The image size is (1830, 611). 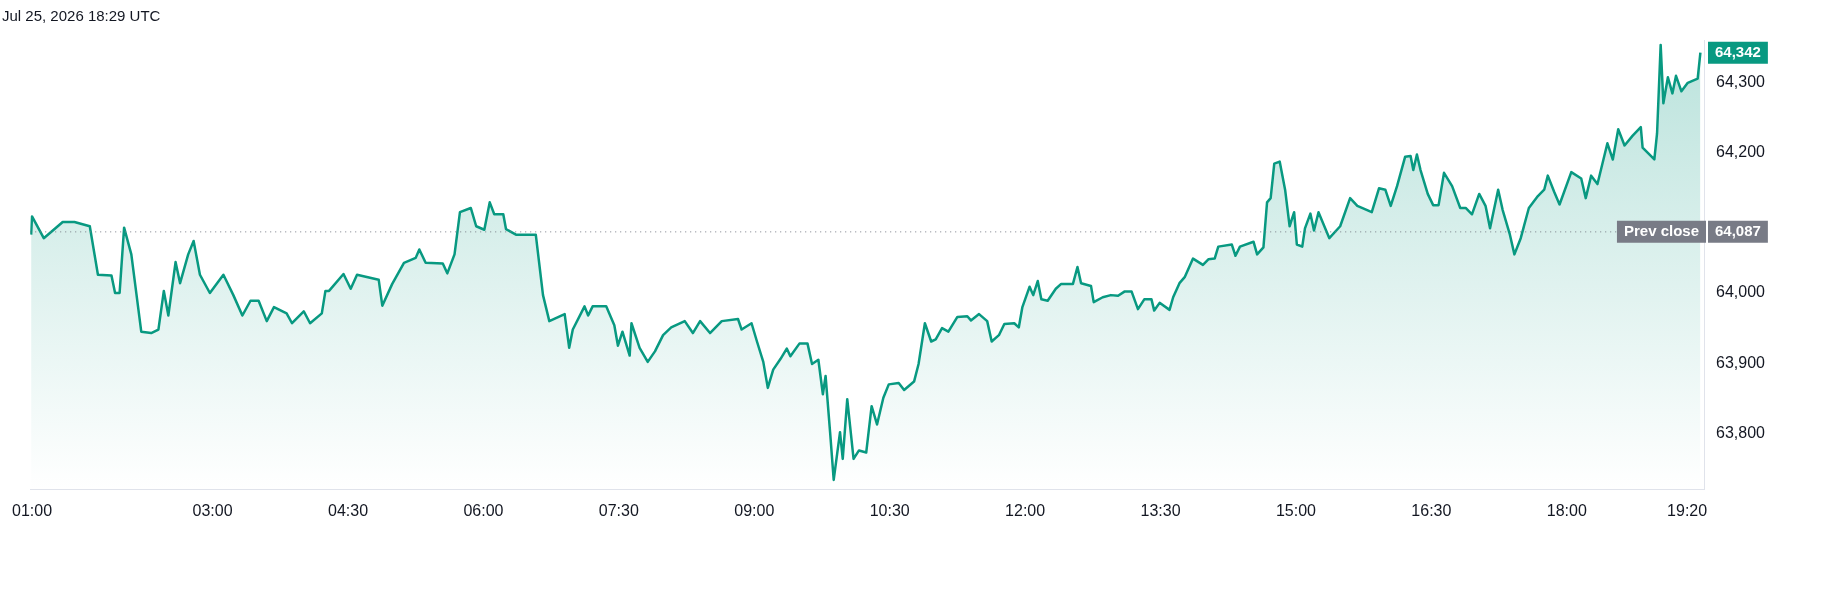 What do you see at coordinates (1738, 231) in the screenshot?
I see `text: 64,087` at bounding box center [1738, 231].